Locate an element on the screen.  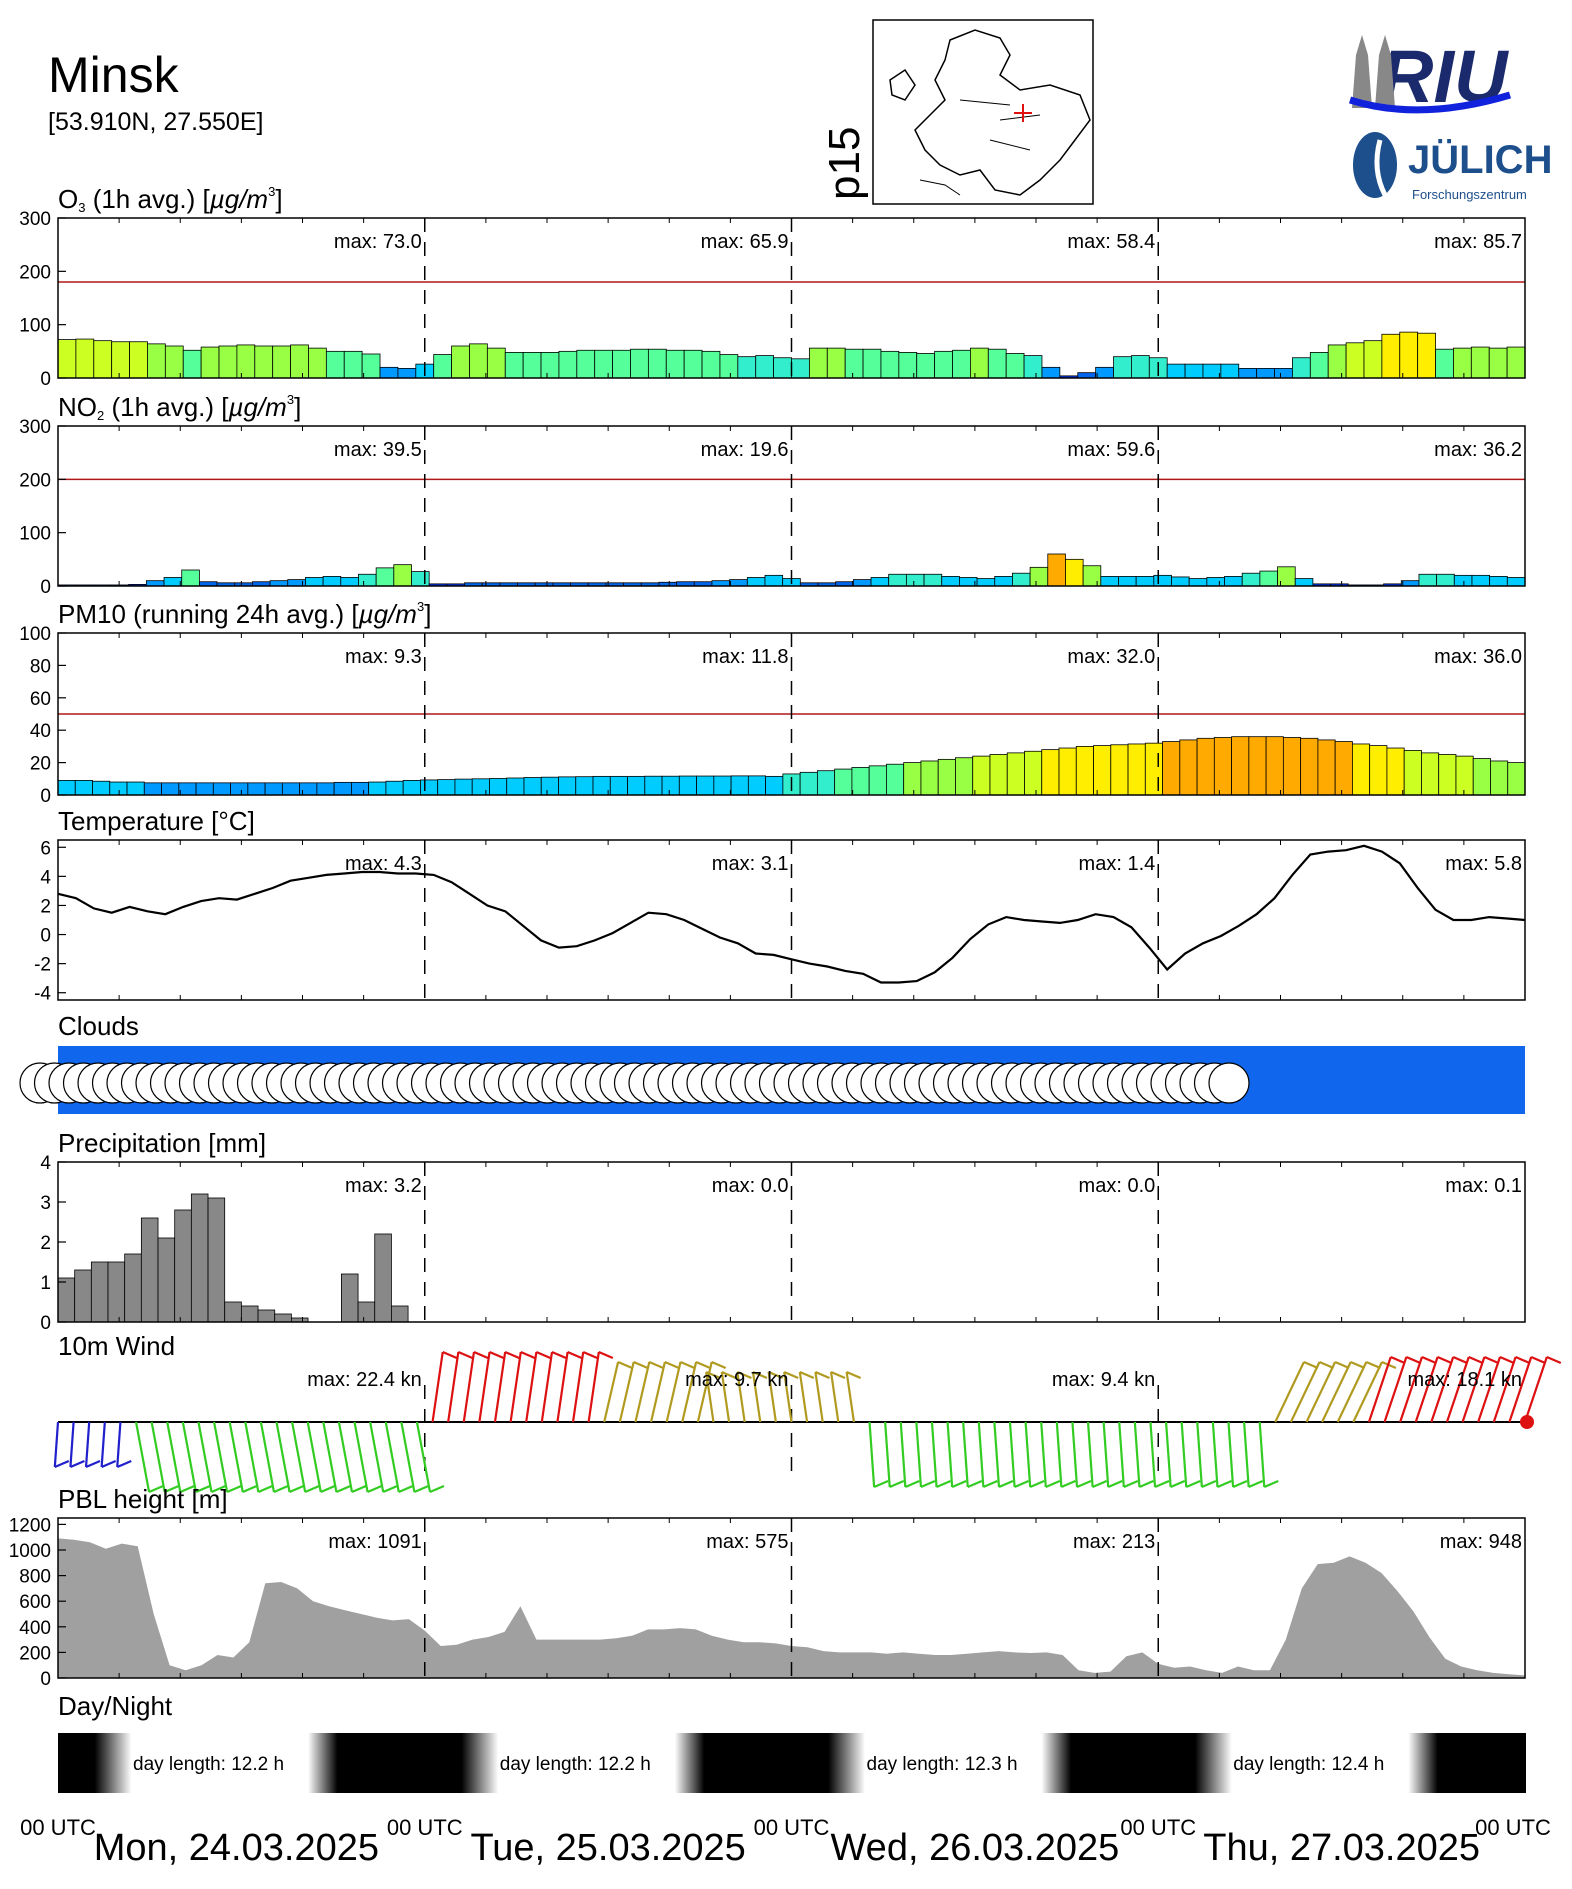
pbl-ytick-label: 1200 is located at coordinates (30, 1525).